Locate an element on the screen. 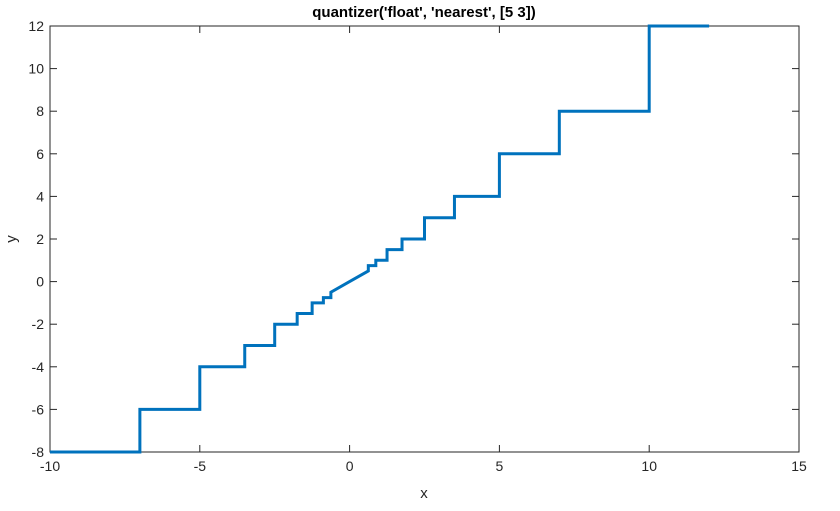 The height and width of the screenshot is (511, 840). y-tick-label: 2 is located at coordinates (40, 239).